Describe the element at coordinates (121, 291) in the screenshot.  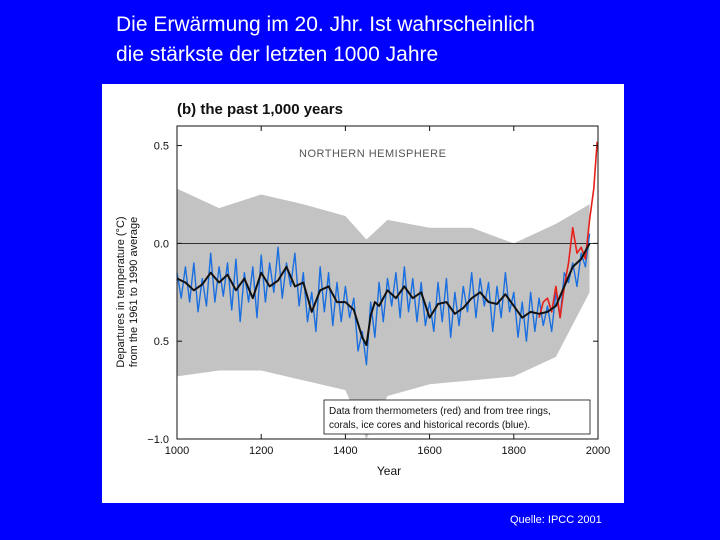
I see `y-axis-label-line-1: Departures in temperature (°C)` at that location.